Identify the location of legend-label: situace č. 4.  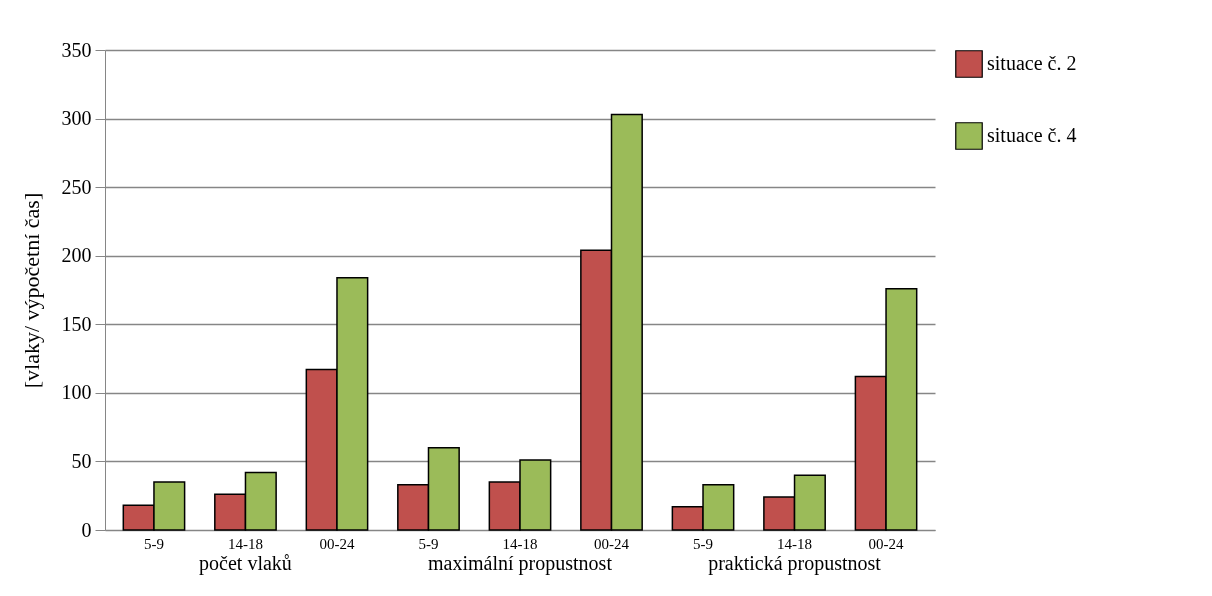
(1032, 135).